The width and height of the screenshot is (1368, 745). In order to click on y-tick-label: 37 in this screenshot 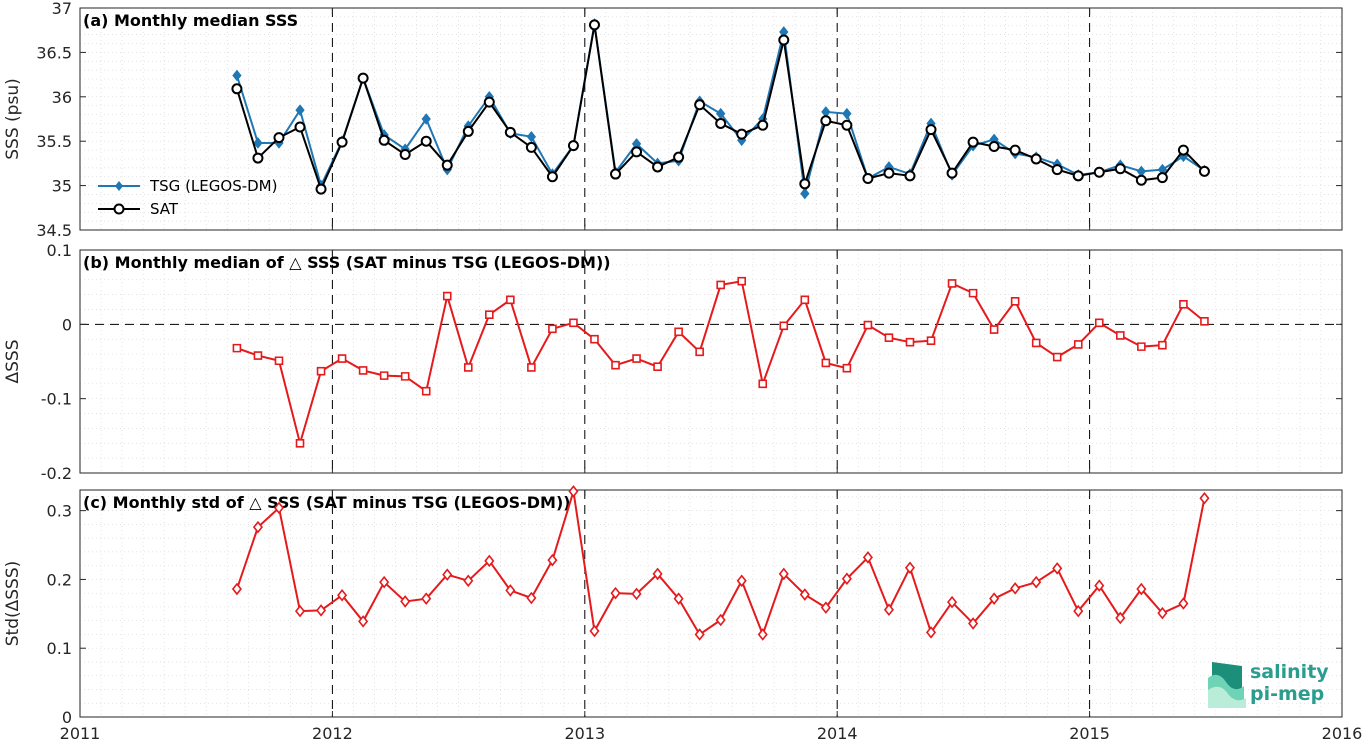, I will do `click(62, 9)`.